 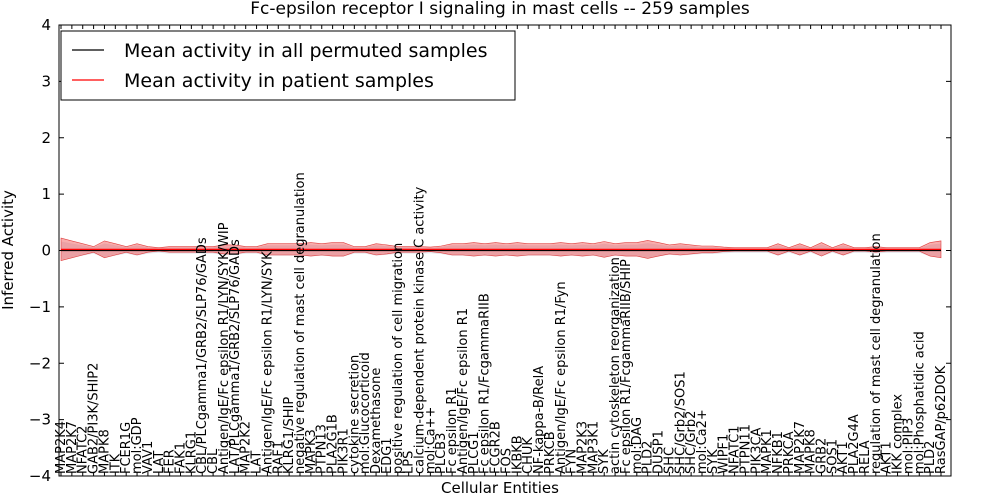 I want to click on x-category-label: Fc epsilon R1/FcgammaRIIB/SHIP, so click(x=626, y=366).